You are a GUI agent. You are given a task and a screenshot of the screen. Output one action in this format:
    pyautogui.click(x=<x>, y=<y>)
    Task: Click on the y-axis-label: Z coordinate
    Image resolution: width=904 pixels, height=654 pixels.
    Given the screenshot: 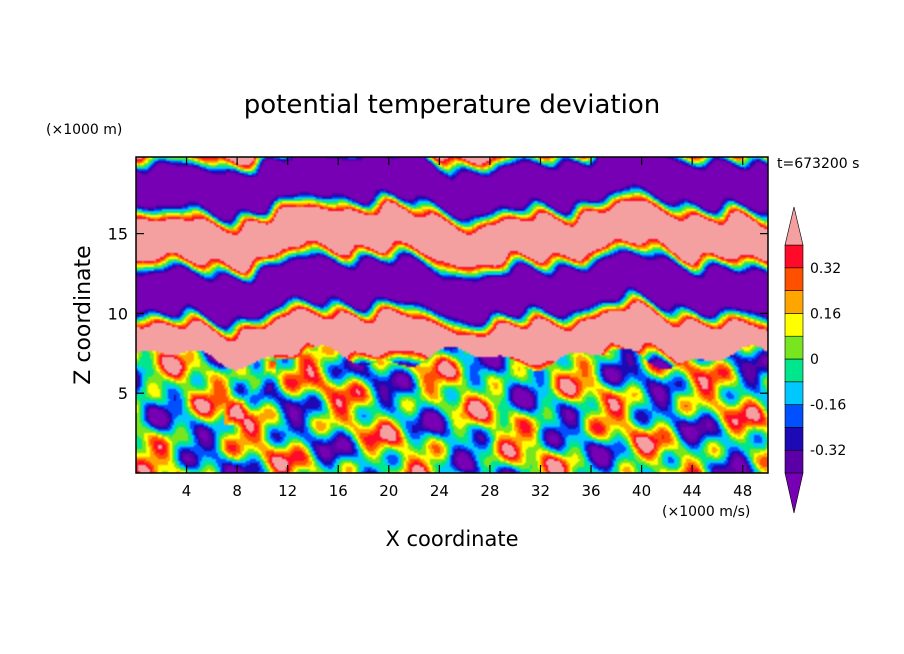 What is the action you would take?
    pyautogui.click(x=83, y=314)
    